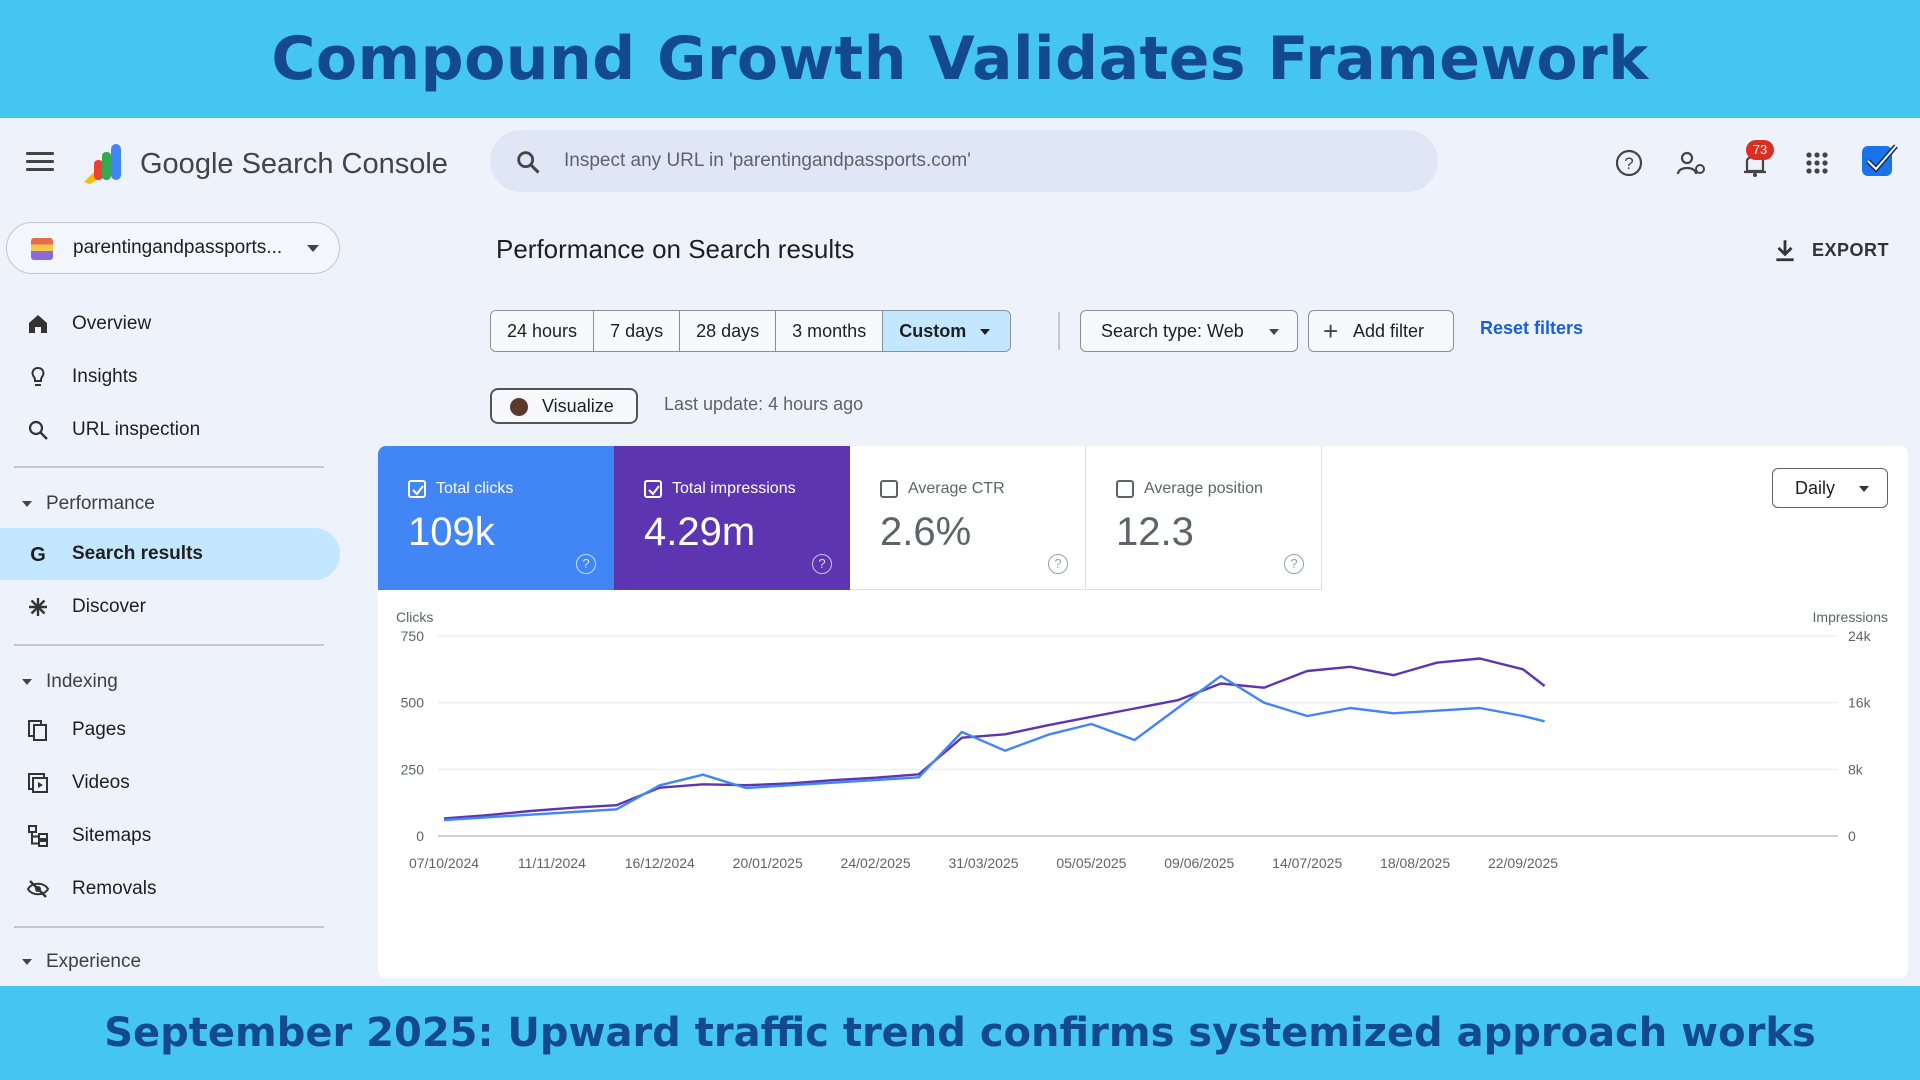  What do you see at coordinates (170, 962) in the screenshot?
I see `sidebar-section-experience: Experience` at bounding box center [170, 962].